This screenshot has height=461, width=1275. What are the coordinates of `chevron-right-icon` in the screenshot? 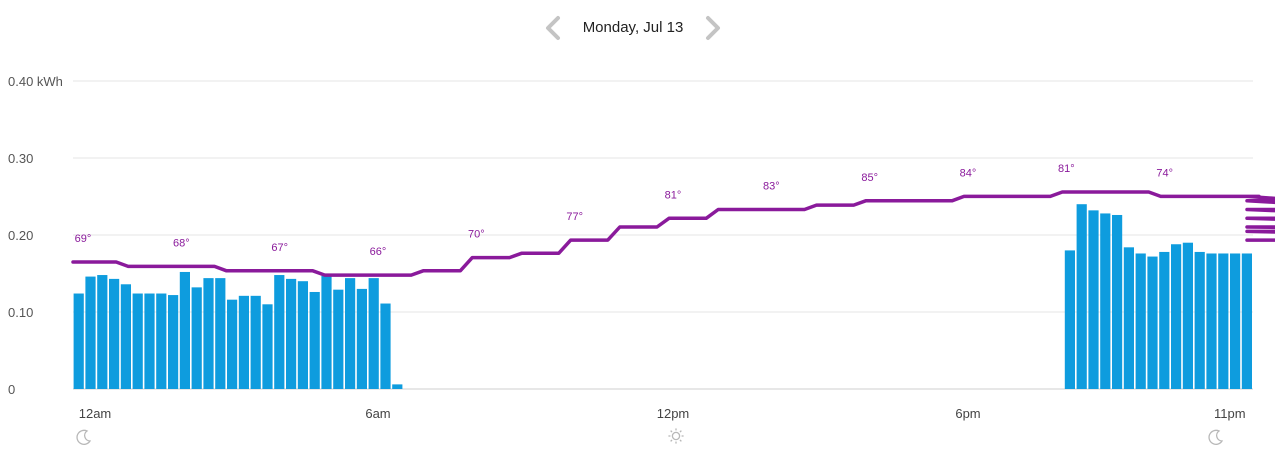 It's located at (713, 28).